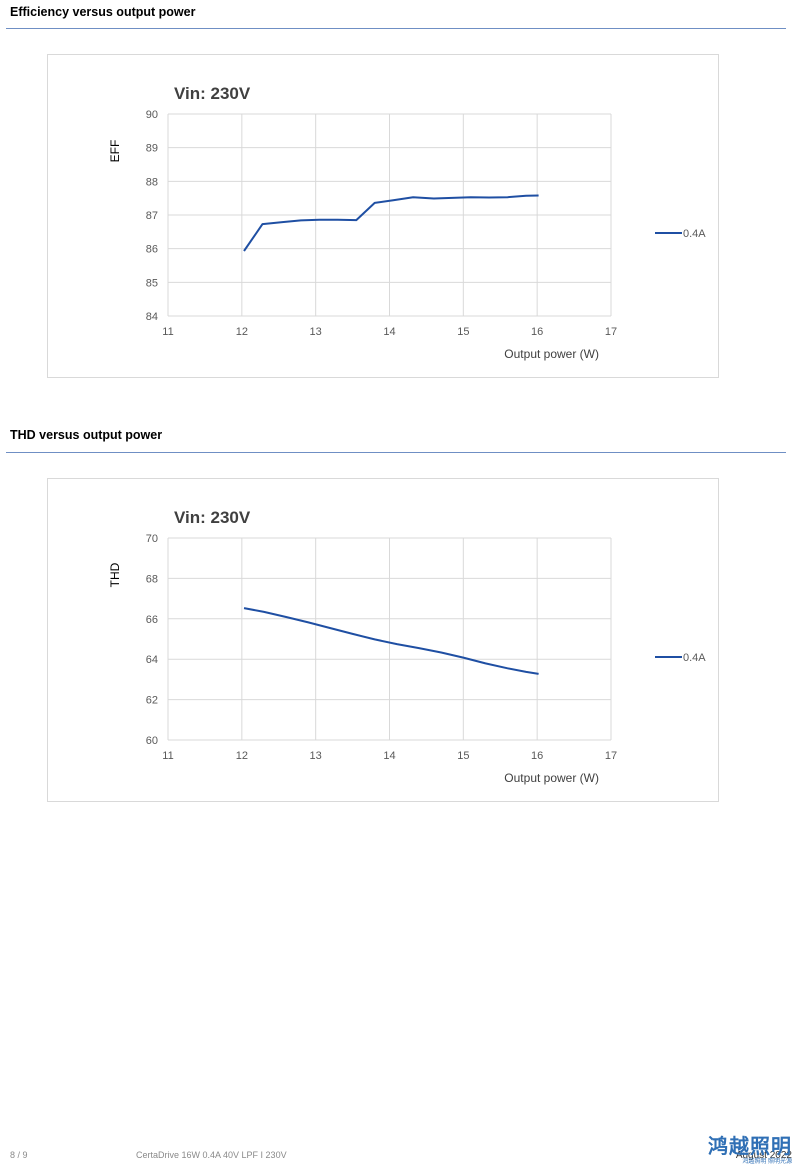 The height and width of the screenshot is (1165, 800). Describe the element at coordinates (763, 1155) in the screenshot. I see `footer-date: August 2022` at that location.